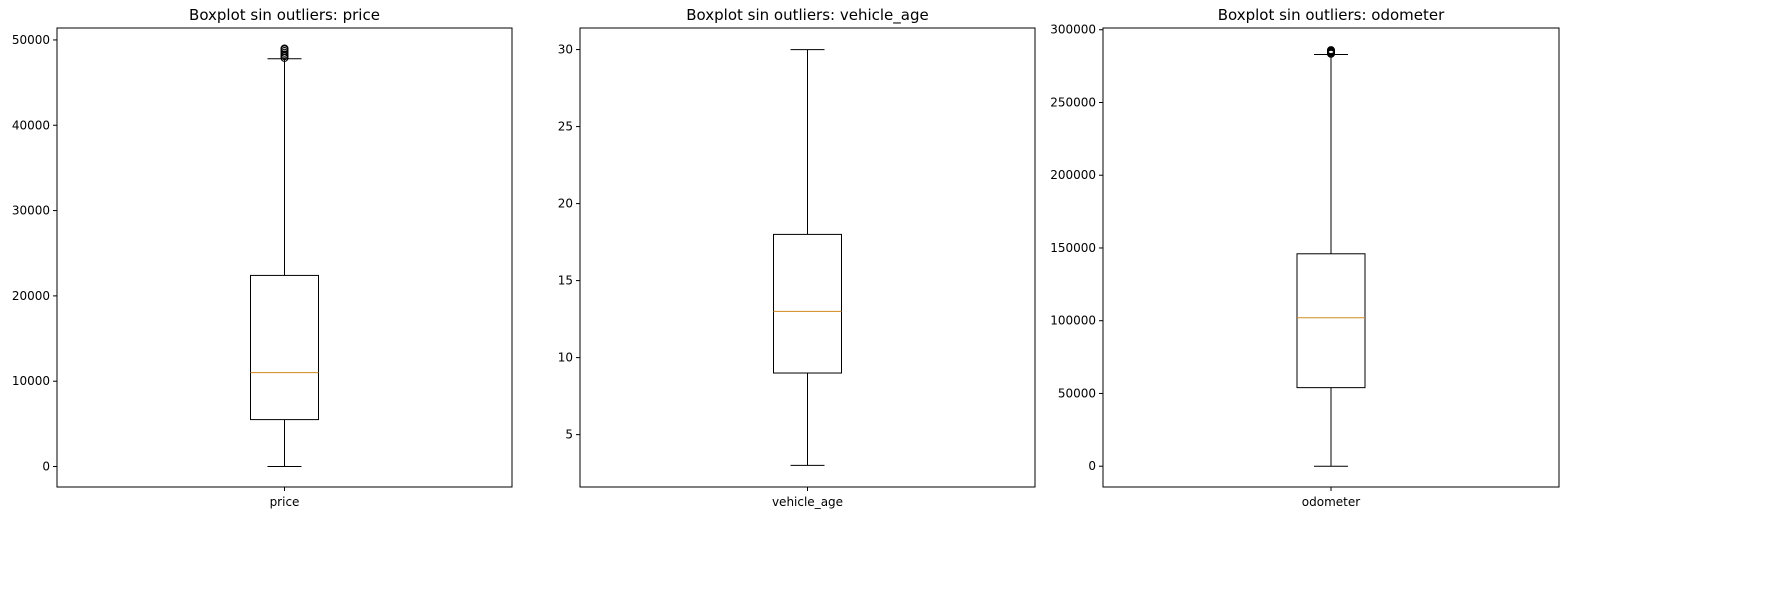 This screenshot has height=590, width=1789. What do you see at coordinates (565, 50) in the screenshot?
I see `y-tick-label: 30` at bounding box center [565, 50].